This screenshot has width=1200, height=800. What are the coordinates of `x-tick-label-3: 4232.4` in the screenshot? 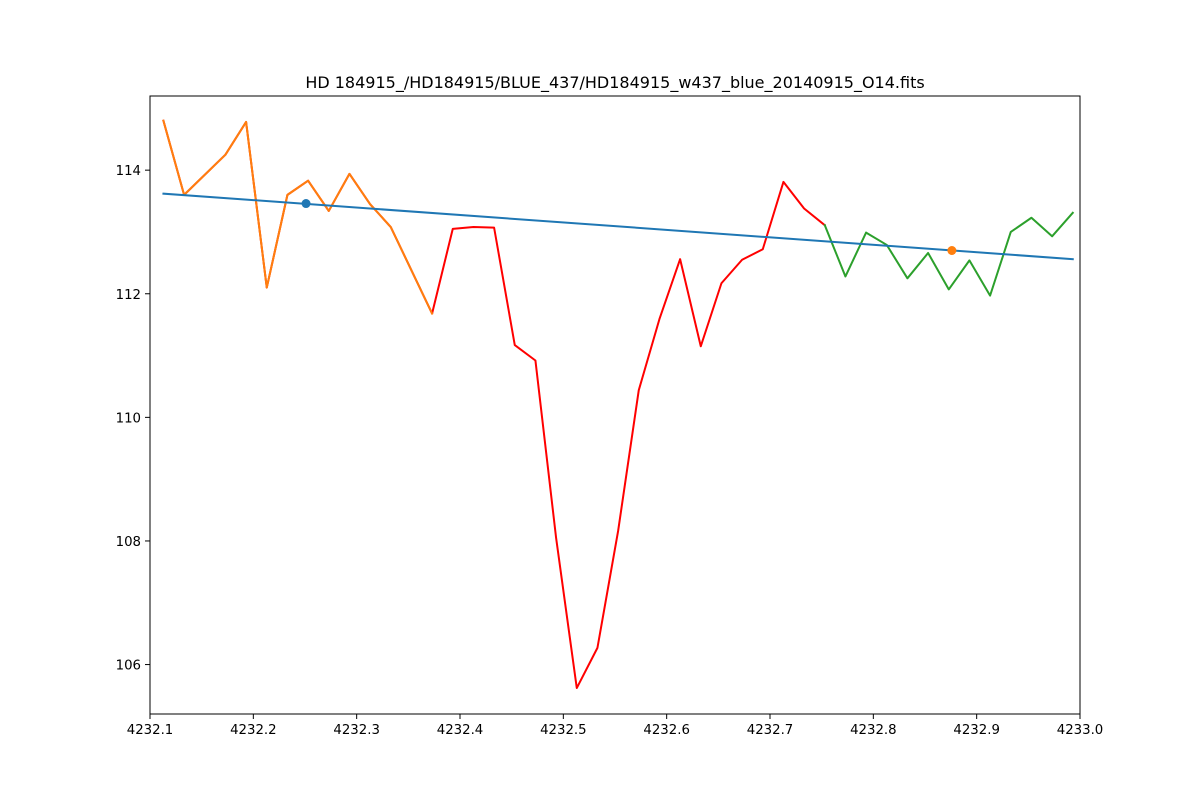 It's located at (460, 730).